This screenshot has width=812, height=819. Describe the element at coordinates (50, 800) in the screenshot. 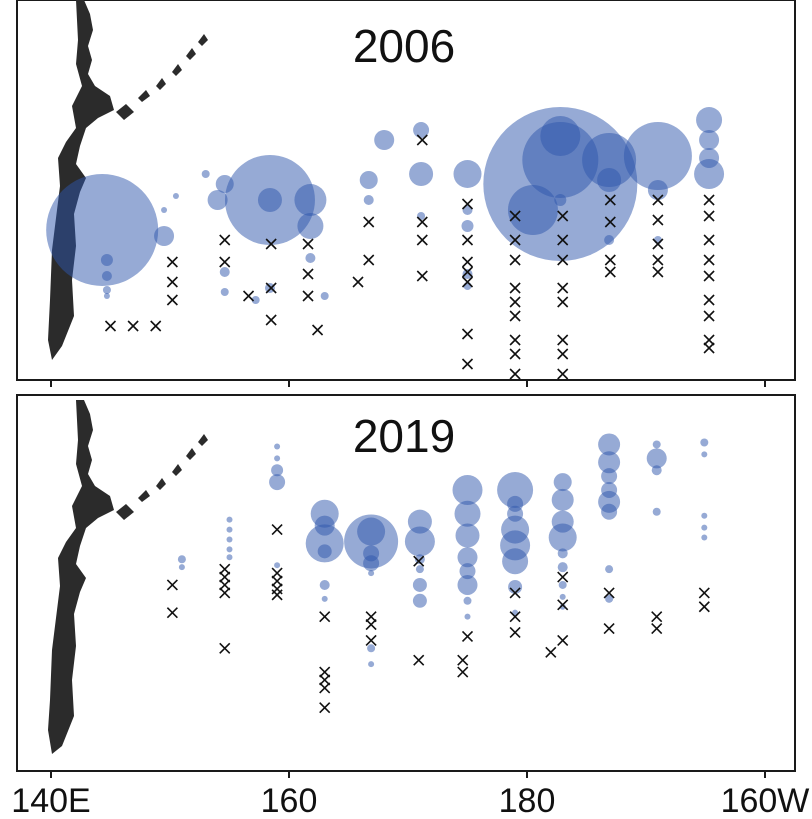

I see `x-axis-tick-label: 140E` at that location.